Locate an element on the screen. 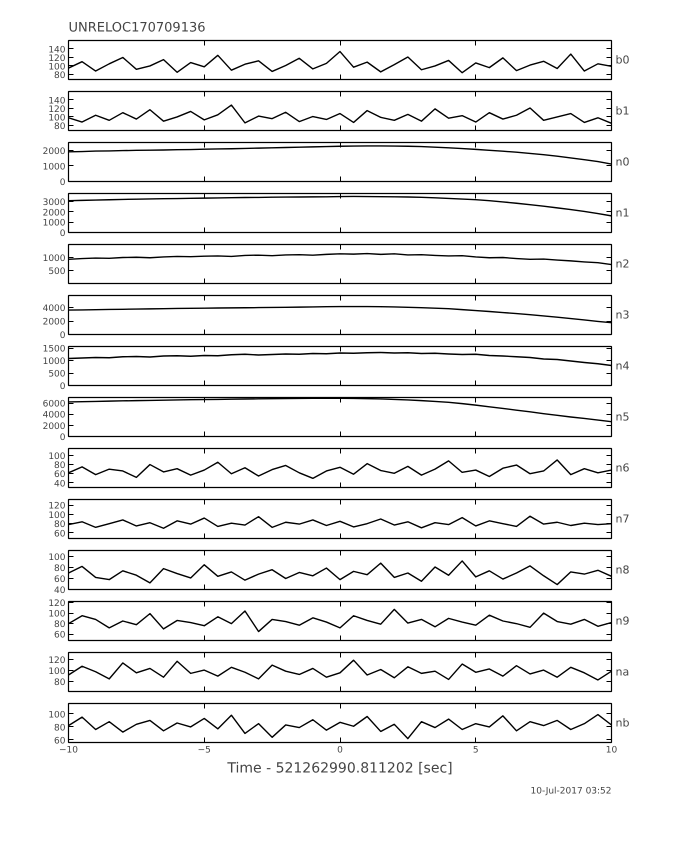 Image resolution: width=680 pixels, height=850 pixels. chart-title: UNRELOC170709136 is located at coordinates (137, 28).